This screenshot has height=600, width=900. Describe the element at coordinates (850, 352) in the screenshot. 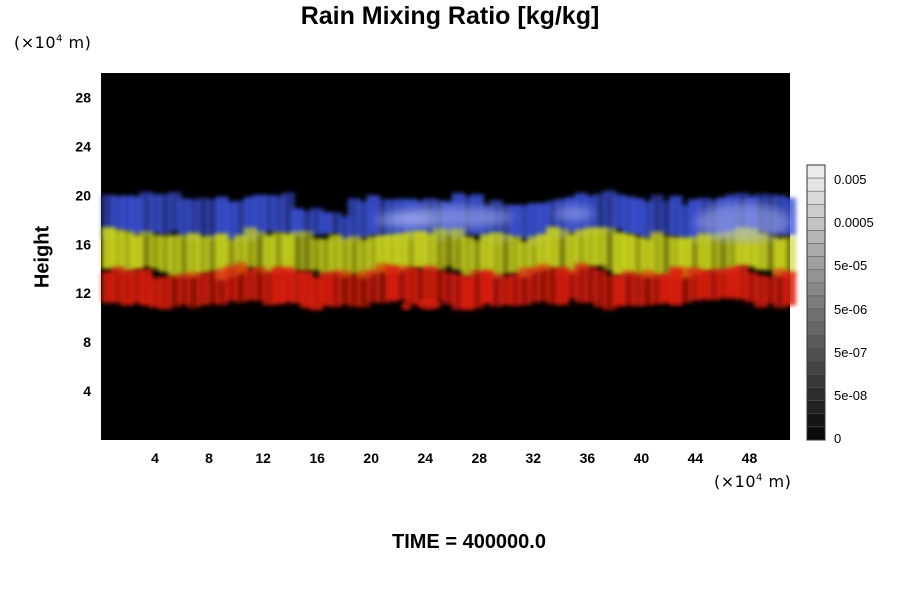

I see `colorbar-label: 5e-07` at that location.